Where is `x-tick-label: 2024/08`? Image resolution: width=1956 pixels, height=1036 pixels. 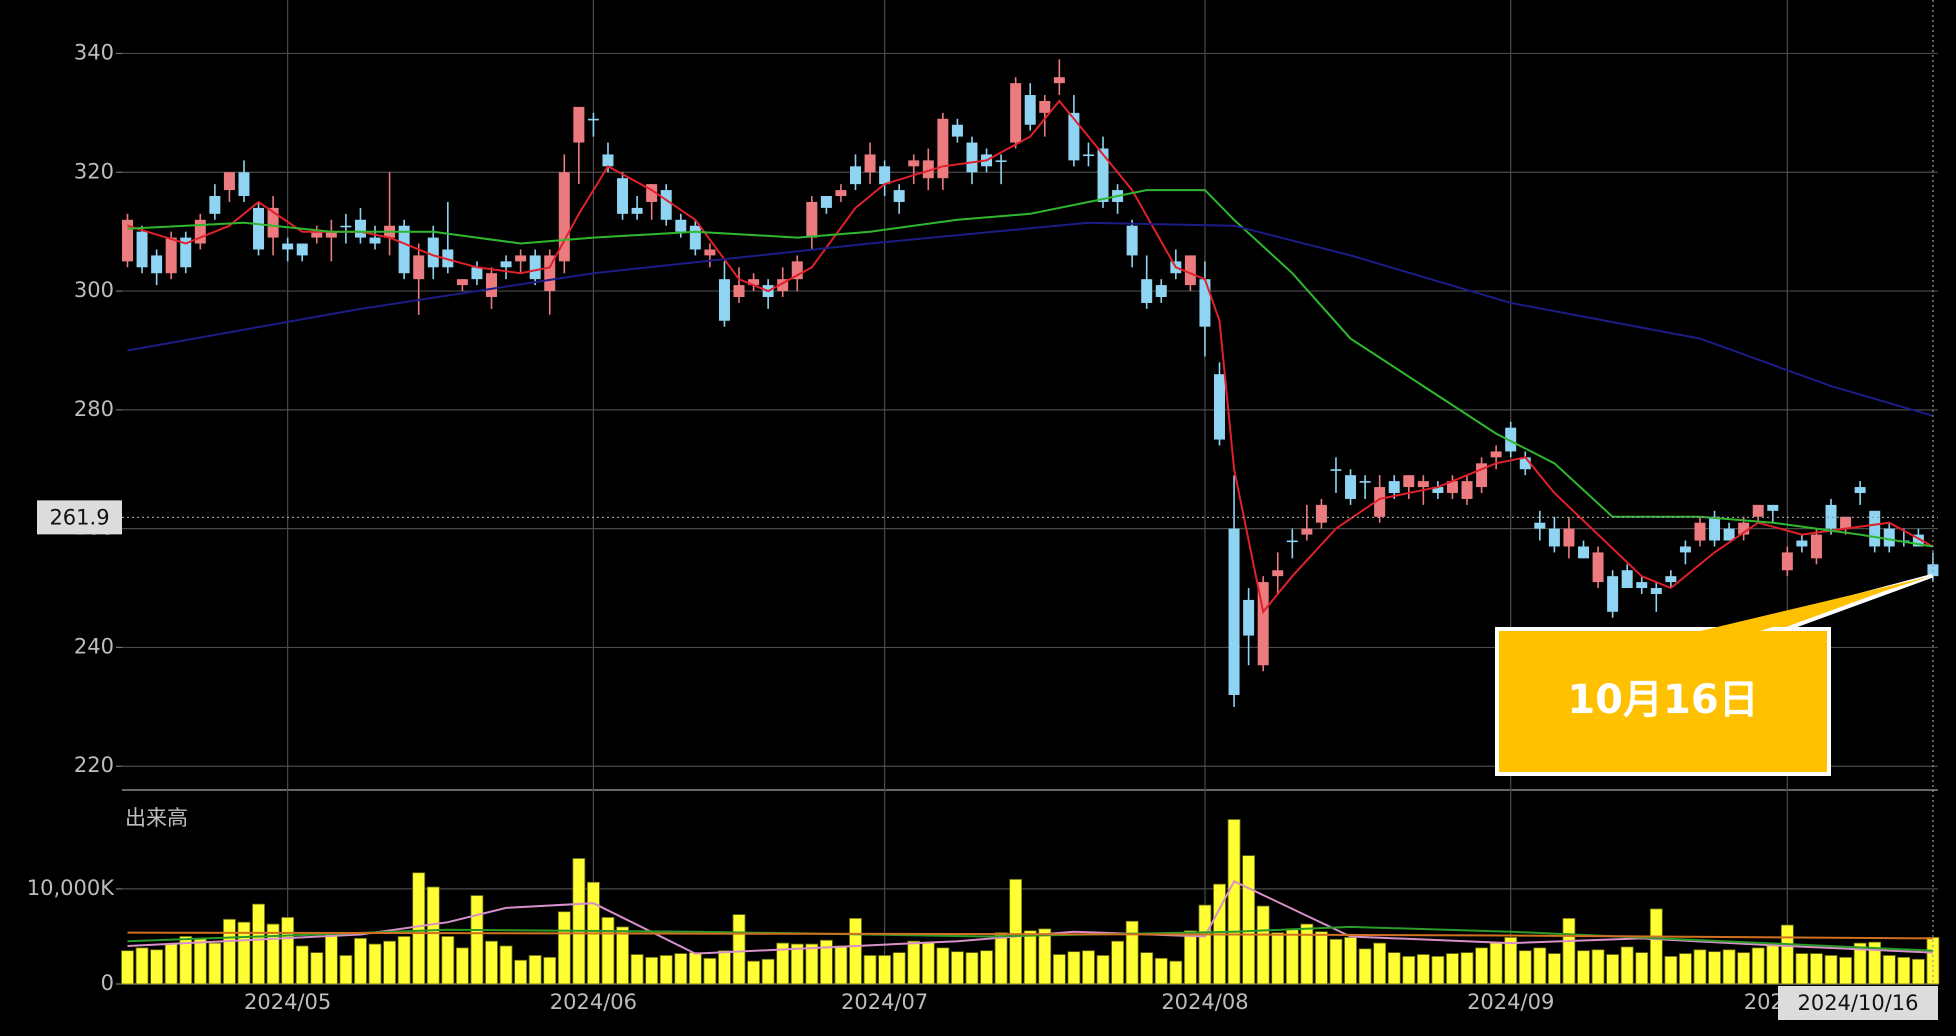 x-tick-label: 2024/08 is located at coordinates (1204, 1002).